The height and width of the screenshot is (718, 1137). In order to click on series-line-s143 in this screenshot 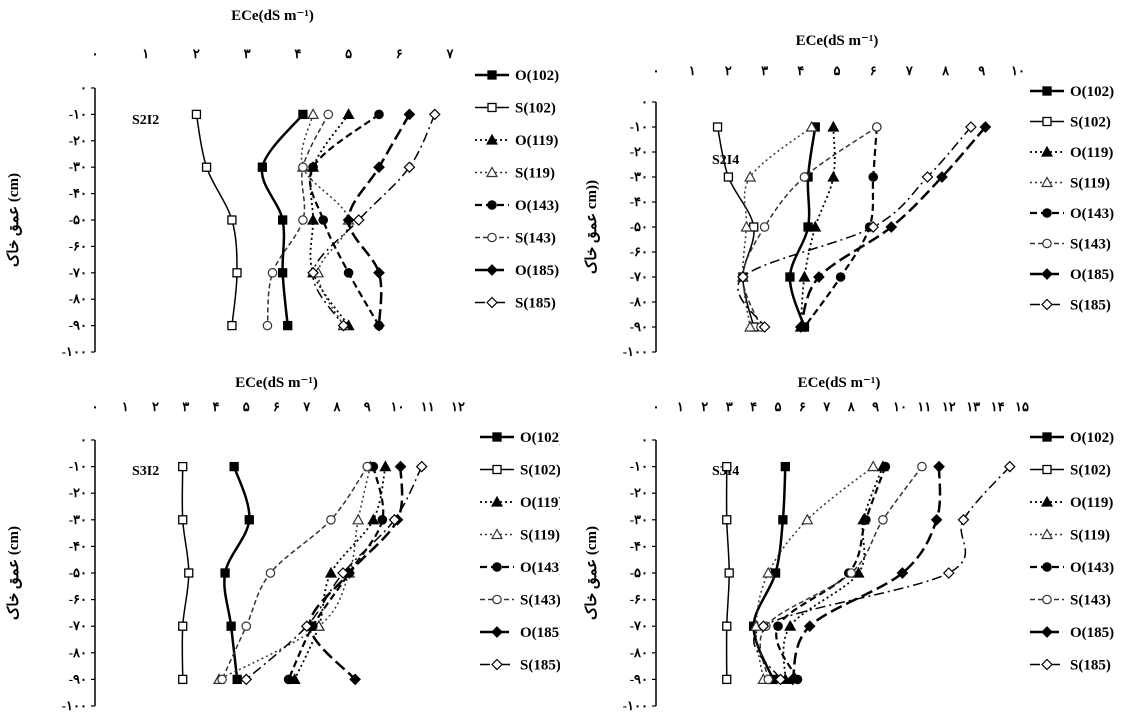, I will do `click(294, 573)`.